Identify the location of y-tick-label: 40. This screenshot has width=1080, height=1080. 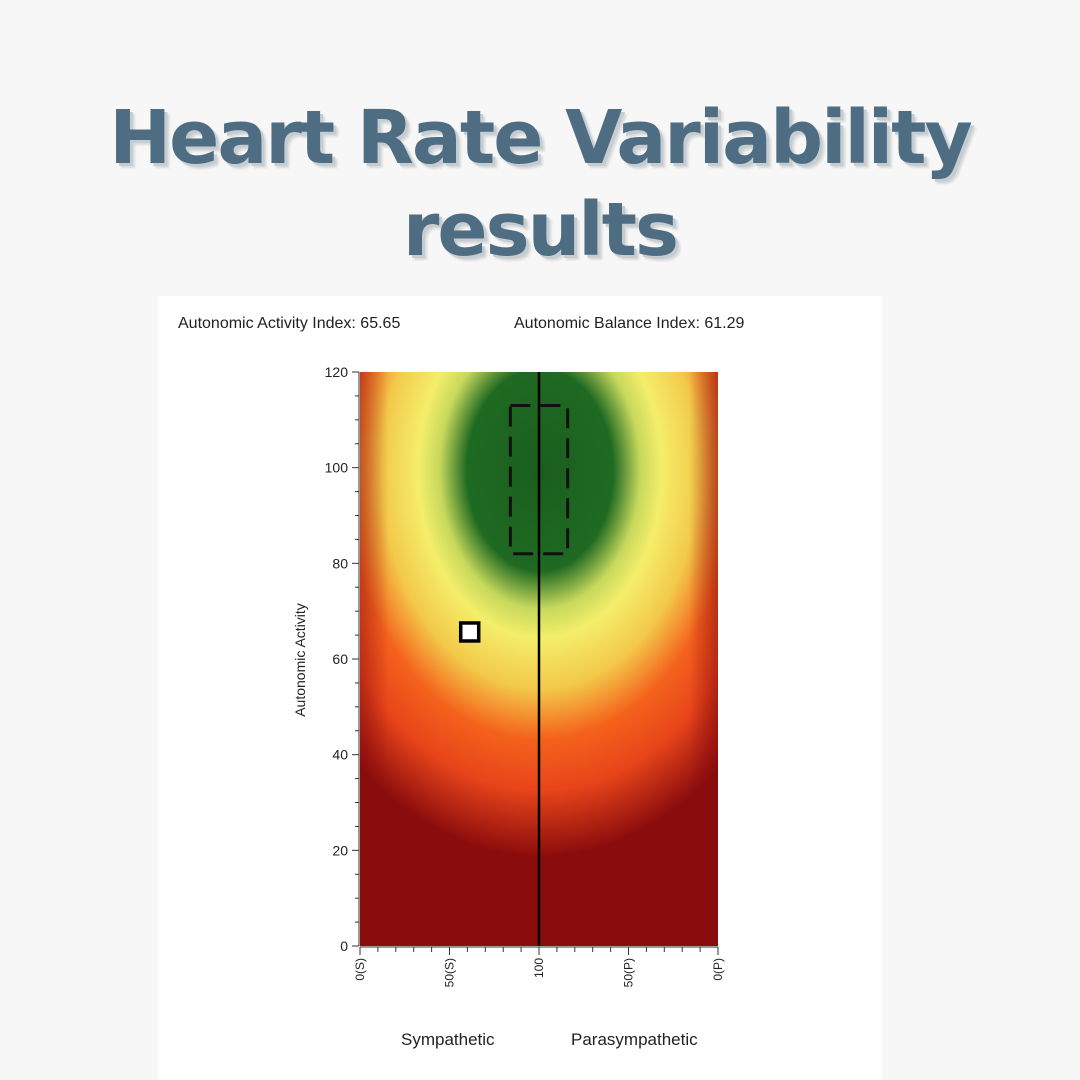
(340, 755).